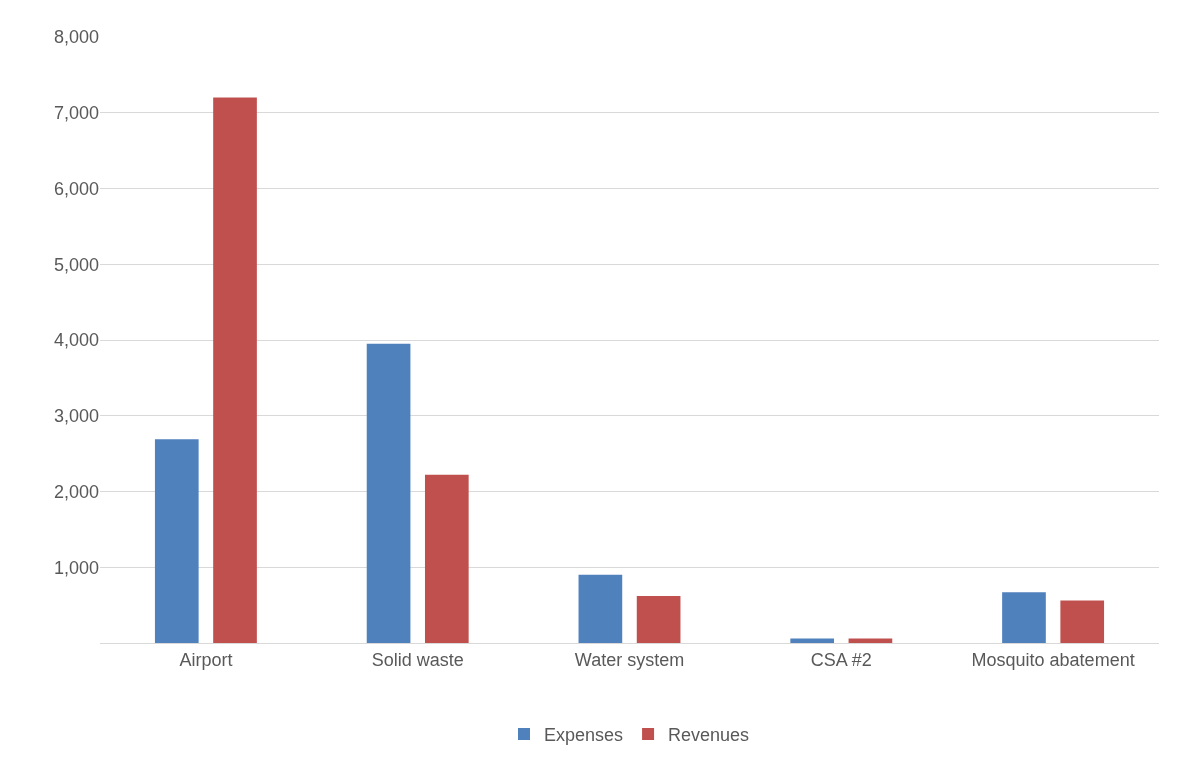 This screenshot has width=1184, height=765. Describe the element at coordinates (206, 659) in the screenshot. I see `x-tick-label: Airport` at that location.